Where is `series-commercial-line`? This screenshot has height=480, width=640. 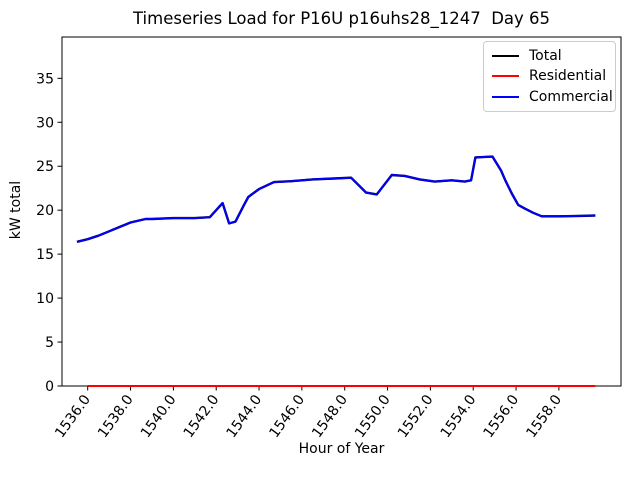
series-commercial-line is located at coordinates (336, 199).